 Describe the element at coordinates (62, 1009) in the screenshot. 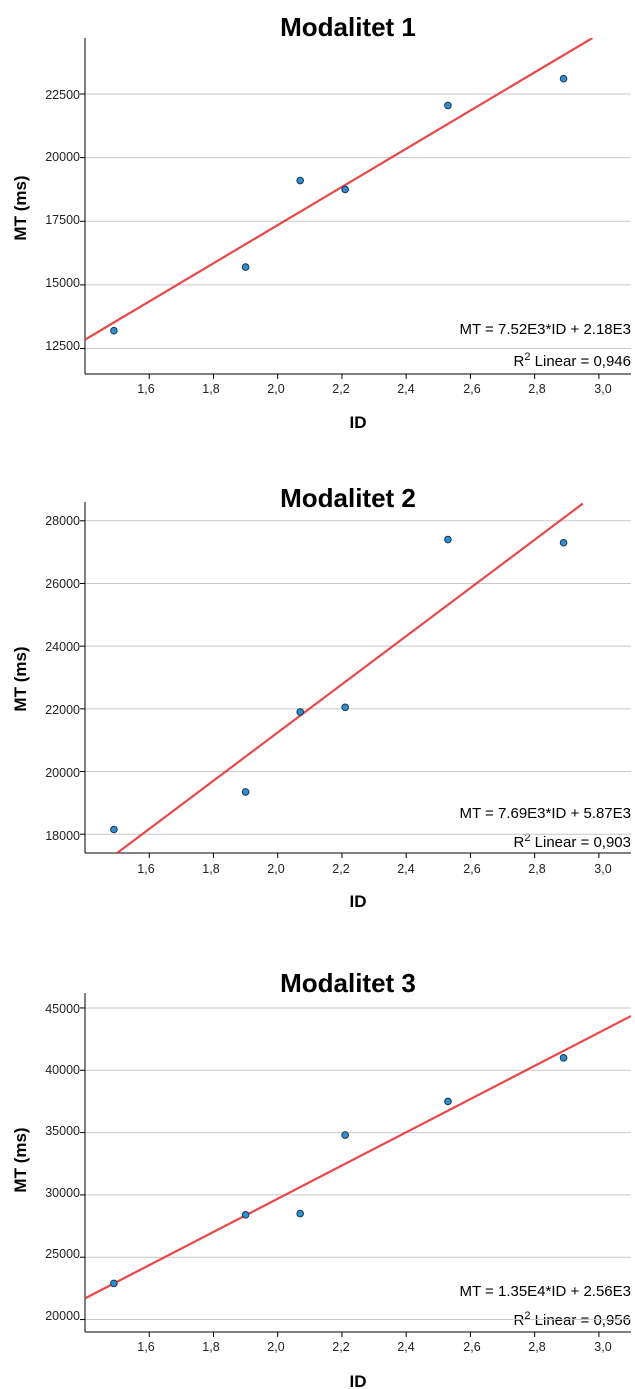

I see `y-tick-label: 45000` at that location.